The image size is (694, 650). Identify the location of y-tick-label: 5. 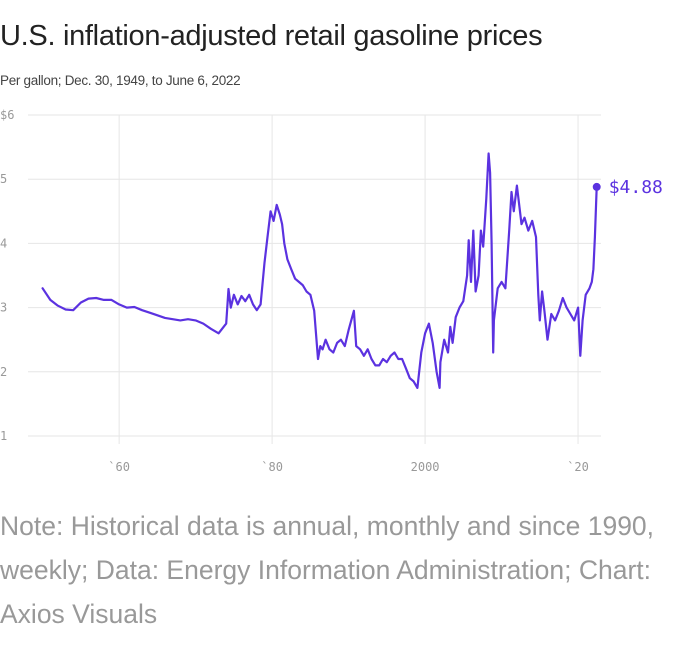
(3, 179).